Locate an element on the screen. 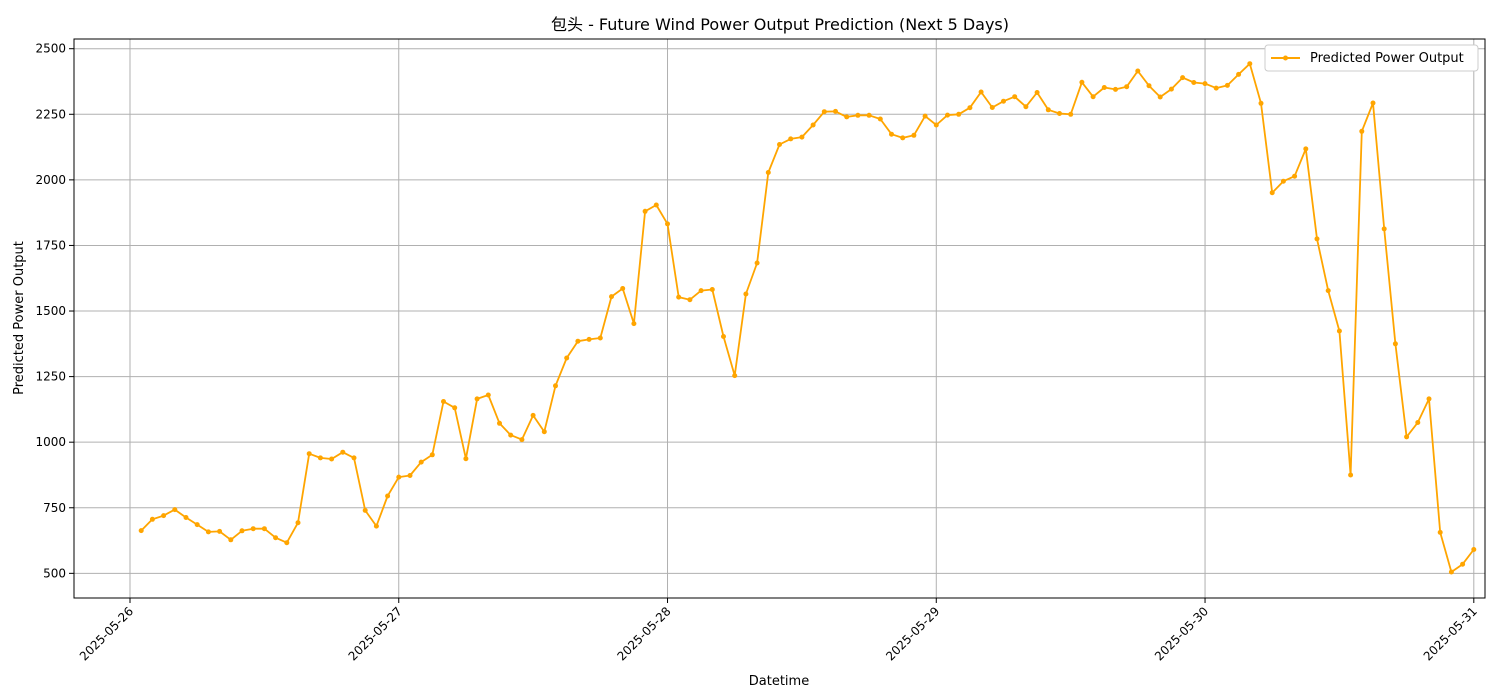 This screenshot has width=1500, height=700. x-tick-label: 2025-05-29 is located at coordinates (912, 633).